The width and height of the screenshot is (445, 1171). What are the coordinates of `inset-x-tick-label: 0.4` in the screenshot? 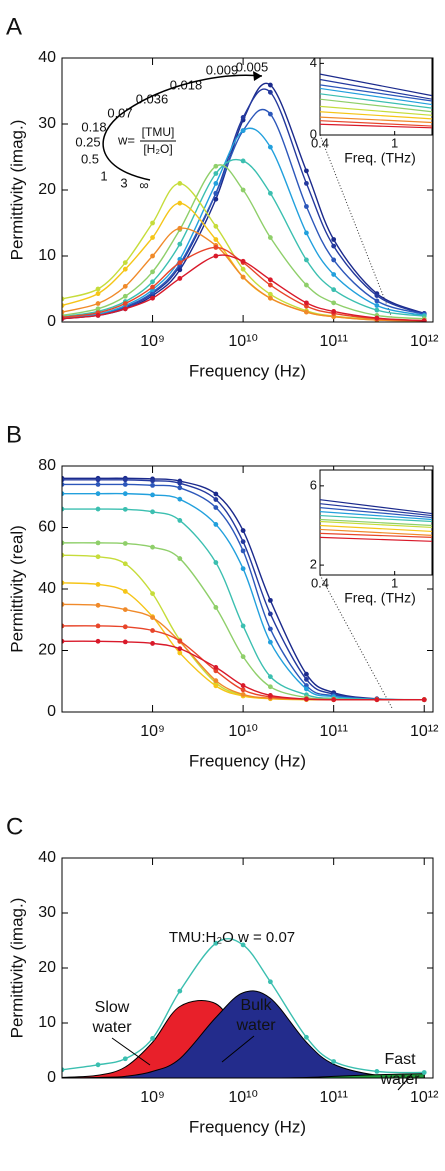 It's located at (320, 142).